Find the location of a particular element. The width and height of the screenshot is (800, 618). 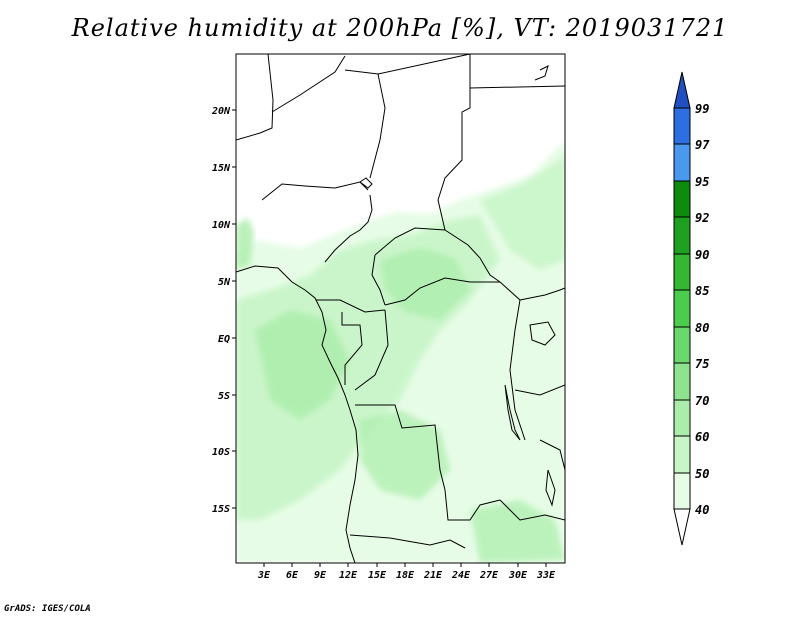

latitude-axis: 20N 15N 10N 5N EQ 5S 10S 15S is located at coordinates (223, 310).